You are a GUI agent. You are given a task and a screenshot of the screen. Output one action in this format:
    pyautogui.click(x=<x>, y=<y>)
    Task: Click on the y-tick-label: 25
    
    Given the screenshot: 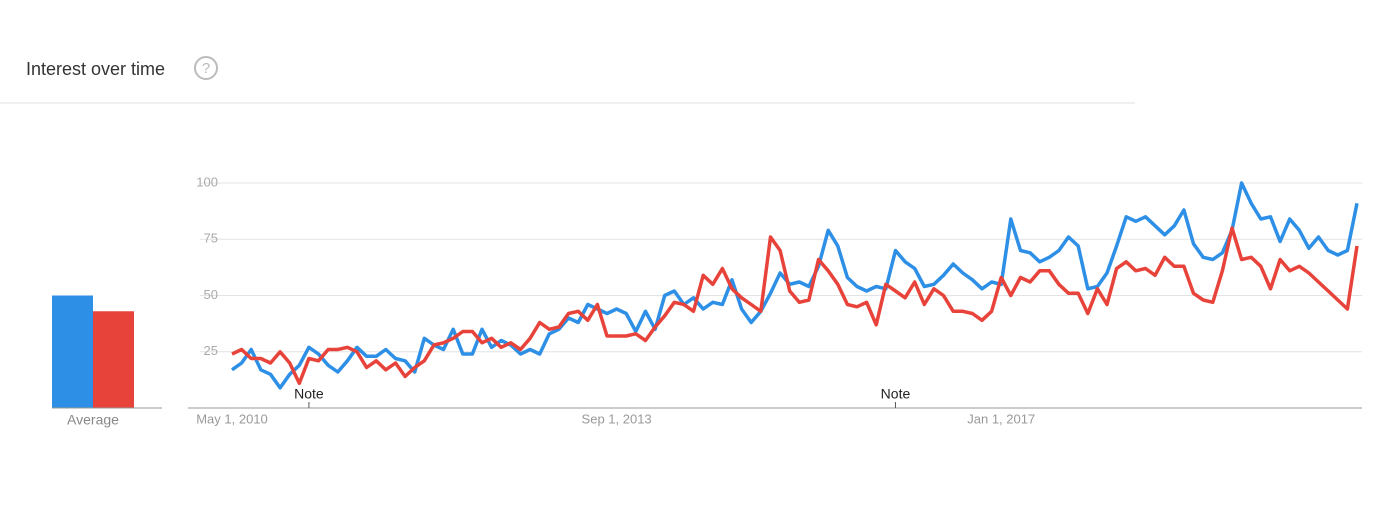 What is the action you would take?
    pyautogui.click(x=211, y=350)
    